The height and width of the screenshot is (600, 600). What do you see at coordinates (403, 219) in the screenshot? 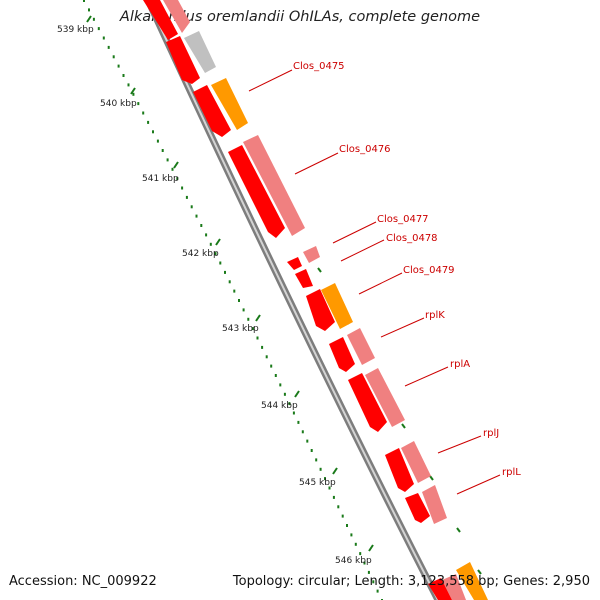
I see `gene-label-clos-0477: Clos_0477` at bounding box center [403, 219].